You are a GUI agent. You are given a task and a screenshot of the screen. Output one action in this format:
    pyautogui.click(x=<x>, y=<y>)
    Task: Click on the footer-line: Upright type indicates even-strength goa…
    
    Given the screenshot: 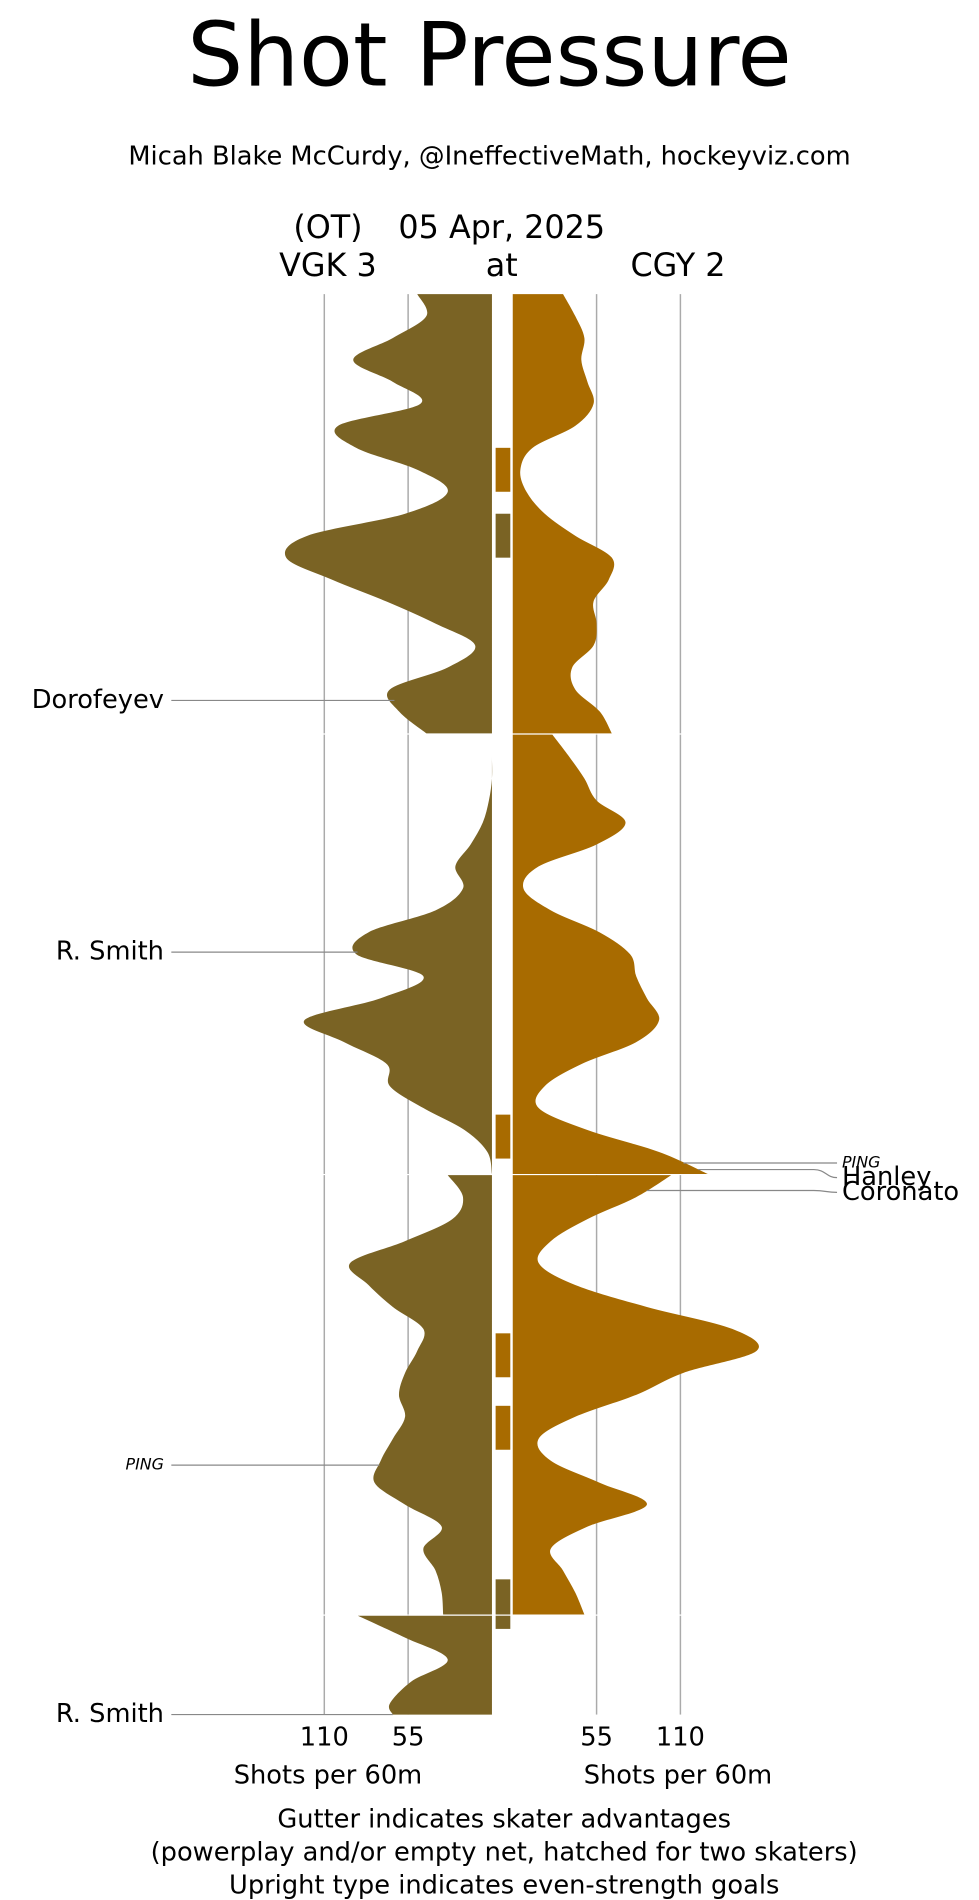 What is the action you would take?
    pyautogui.click(x=504, y=1885)
    